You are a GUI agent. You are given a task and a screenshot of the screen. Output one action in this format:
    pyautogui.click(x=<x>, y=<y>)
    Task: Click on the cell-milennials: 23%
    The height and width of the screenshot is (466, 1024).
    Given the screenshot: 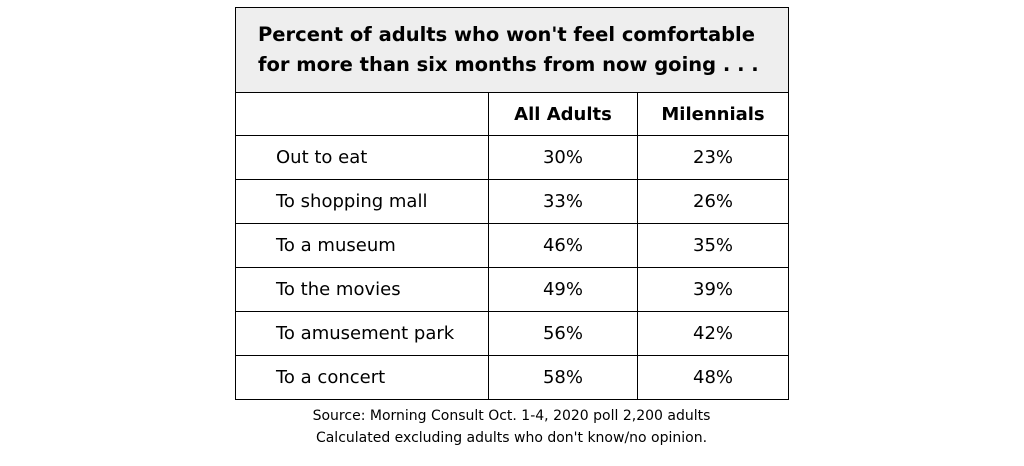 What is the action you would take?
    pyautogui.click(x=713, y=157)
    